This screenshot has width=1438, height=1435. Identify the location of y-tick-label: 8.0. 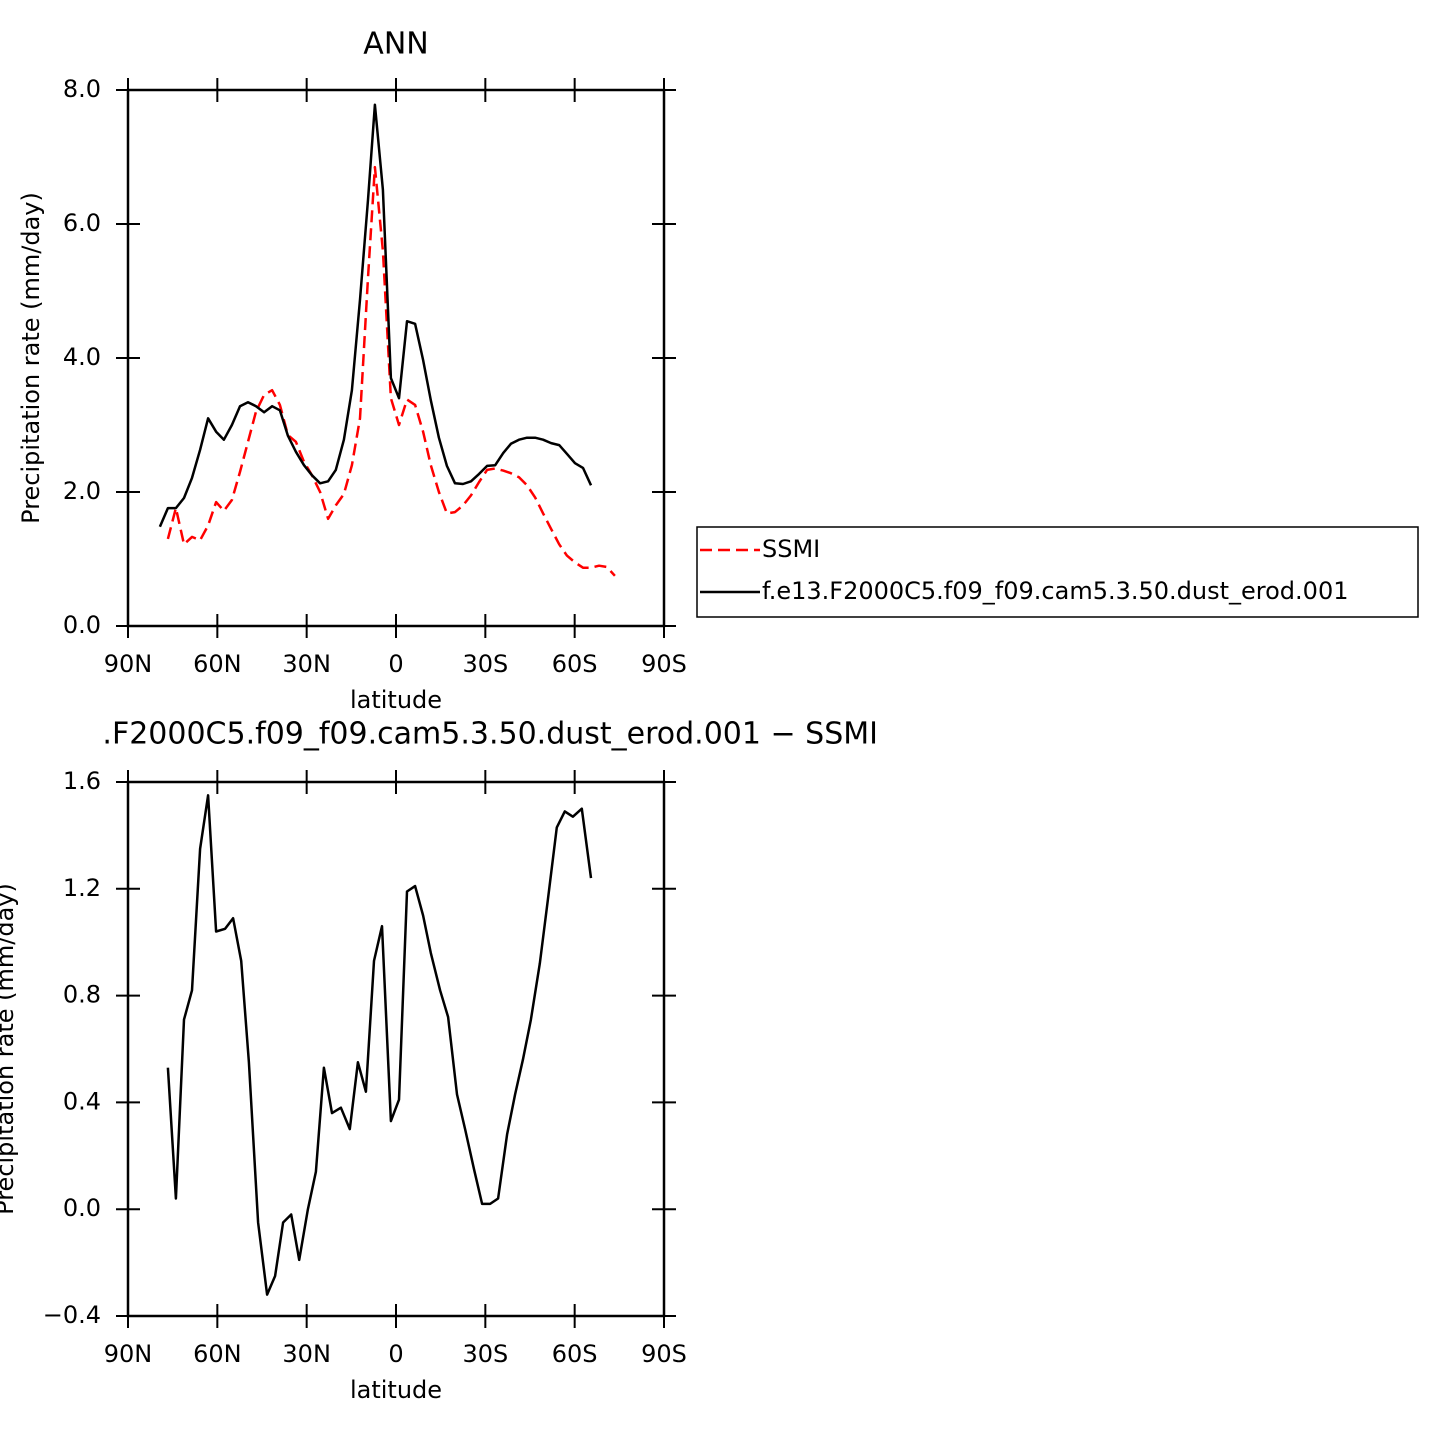
(82, 89).